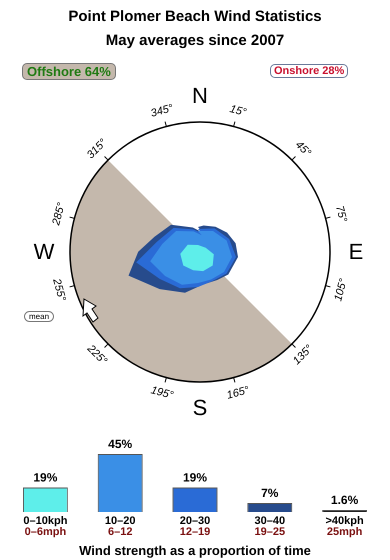  Describe the element at coordinates (69, 71) in the screenshot. I see `text: Offshore 64%` at that location.